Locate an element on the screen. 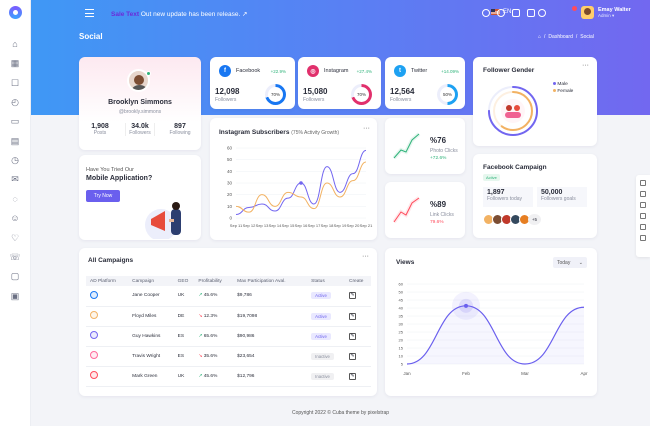 The width and height of the screenshot is (650, 426). period-select-value: Today is located at coordinates (564, 263).